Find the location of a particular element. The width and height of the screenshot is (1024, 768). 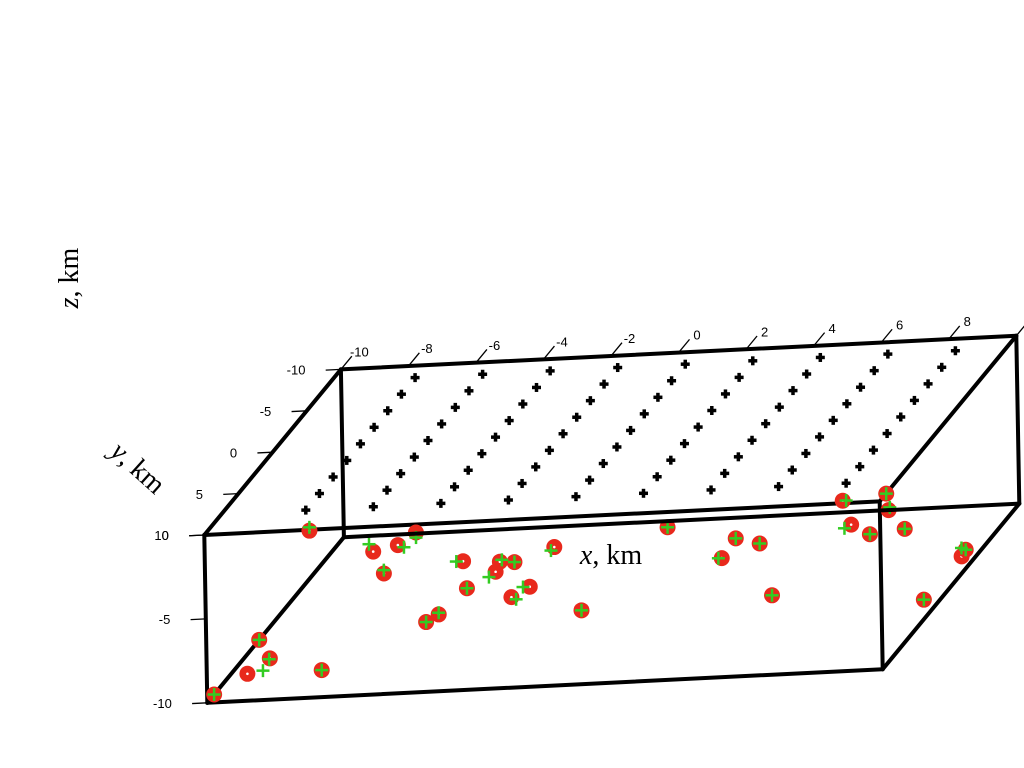

axis-title-z: z, km is located at coordinates (69, 278).